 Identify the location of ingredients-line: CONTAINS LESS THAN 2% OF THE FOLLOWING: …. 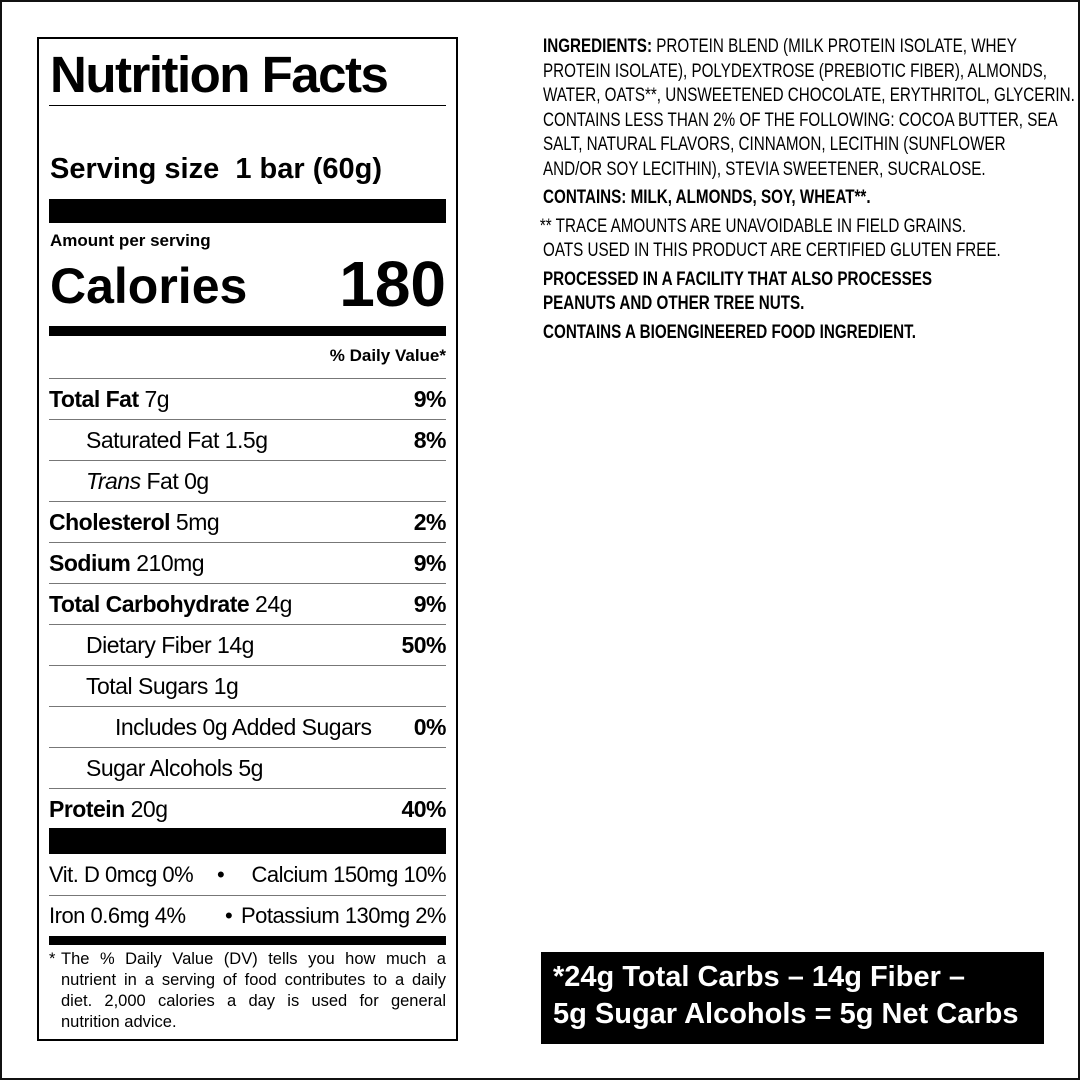
(800, 119).